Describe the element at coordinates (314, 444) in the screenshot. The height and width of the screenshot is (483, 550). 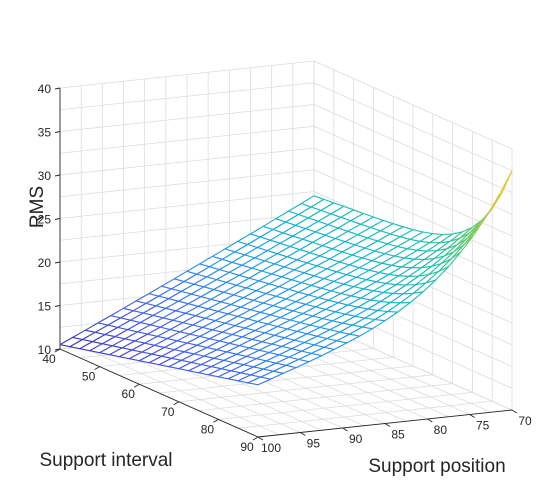
I see `y-tick-label: 95` at that location.